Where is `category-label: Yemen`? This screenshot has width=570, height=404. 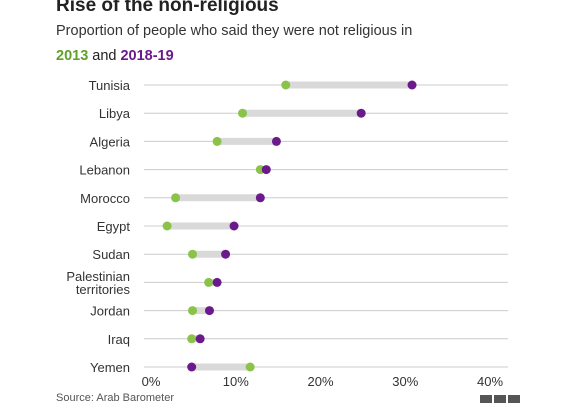
category-label: Yemen is located at coordinates (110, 367).